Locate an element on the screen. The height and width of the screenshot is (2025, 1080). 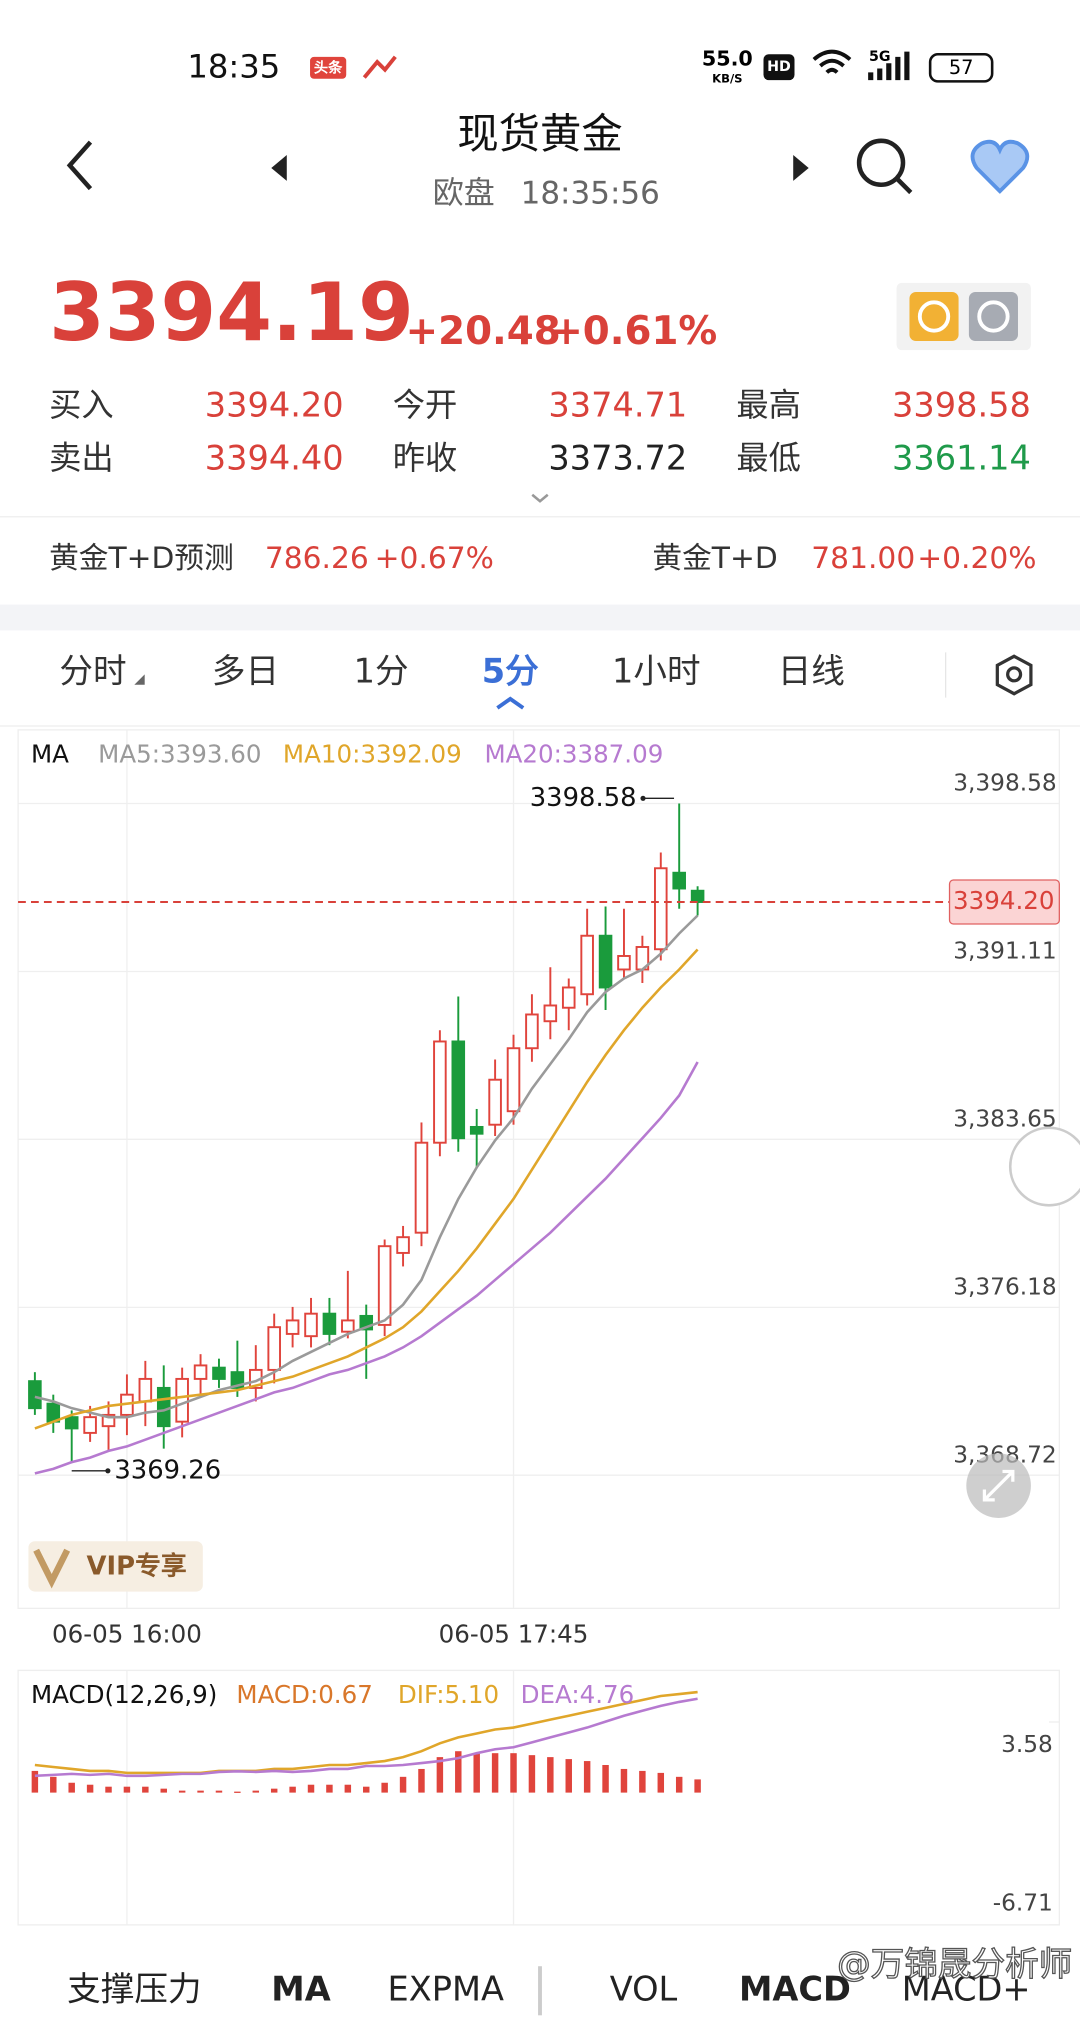
period-tab: 1分 is located at coordinates (381, 671).